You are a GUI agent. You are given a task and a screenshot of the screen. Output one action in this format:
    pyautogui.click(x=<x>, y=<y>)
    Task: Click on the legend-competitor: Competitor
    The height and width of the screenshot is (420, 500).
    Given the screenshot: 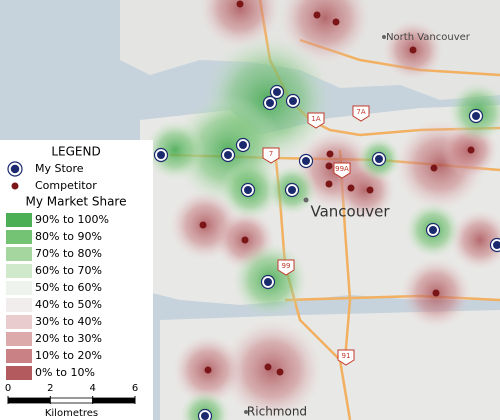 What is the action you would take?
    pyautogui.click(x=66, y=185)
    